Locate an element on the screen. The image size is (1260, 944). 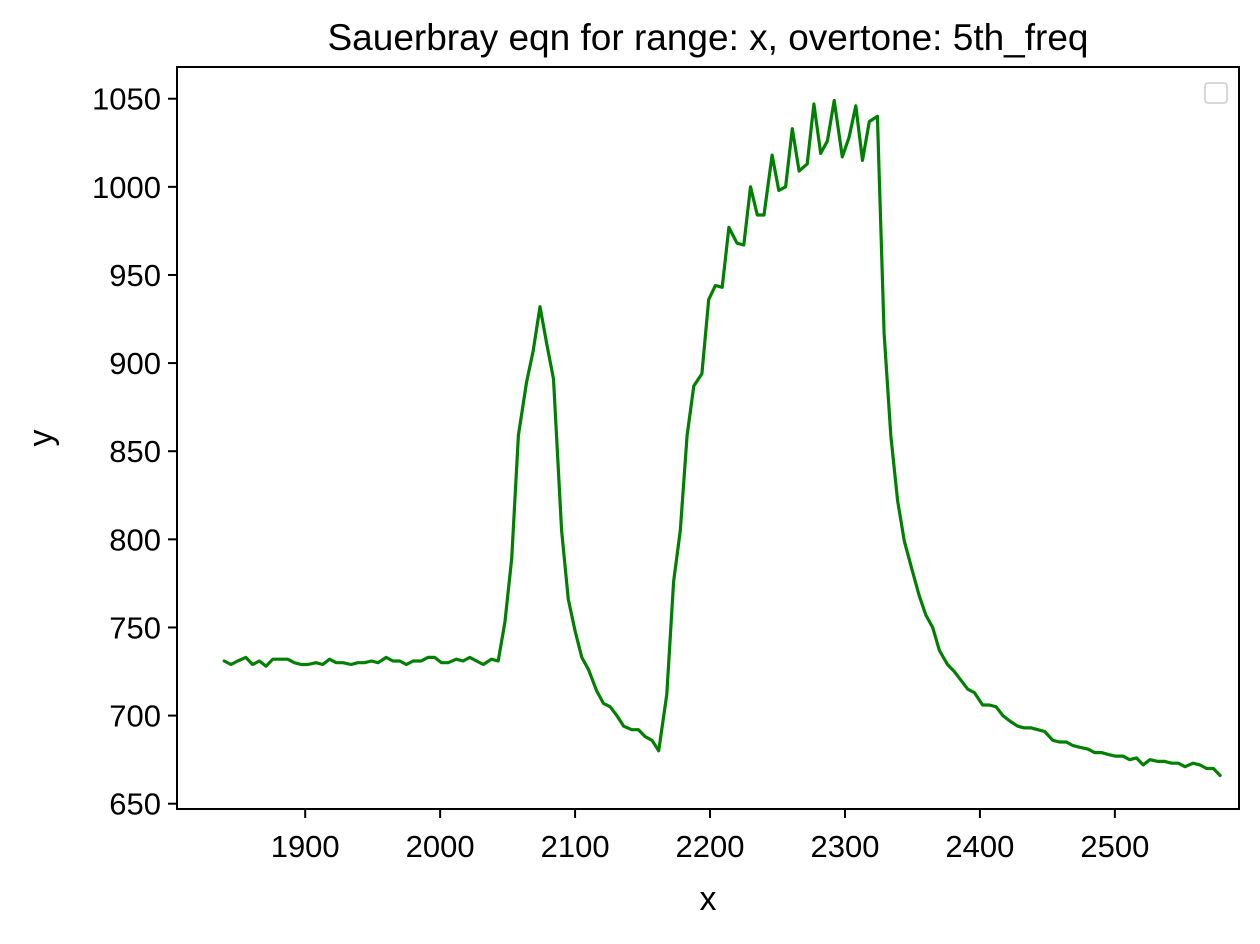
x-tick-label: 2300 is located at coordinates (844, 846).